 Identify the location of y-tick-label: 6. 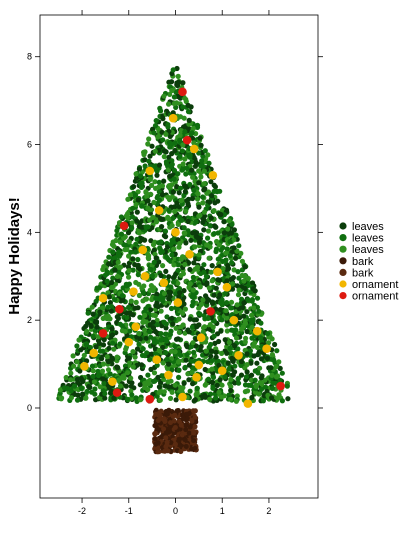
(29, 145).